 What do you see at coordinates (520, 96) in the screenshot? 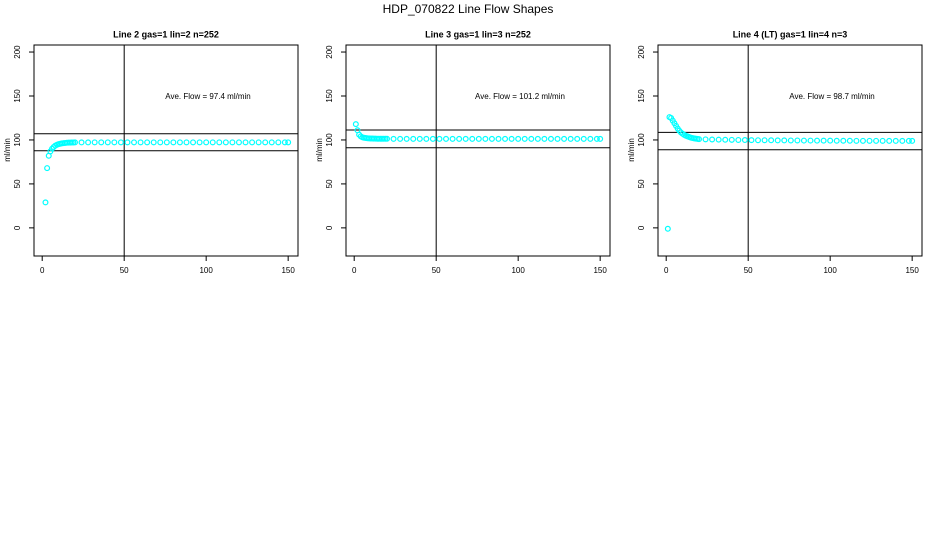
I see `annotation: Ave. Flow = 101.2 ml/min` at bounding box center [520, 96].